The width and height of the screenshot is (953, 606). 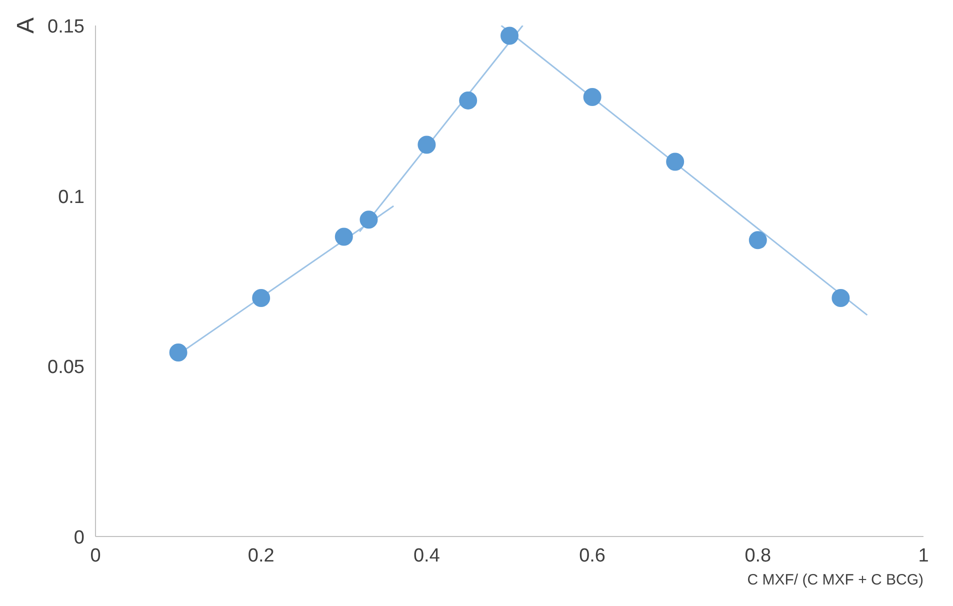 What do you see at coordinates (261, 556) in the screenshot?
I see `x-tick-label: 0.2` at bounding box center [261, 556].